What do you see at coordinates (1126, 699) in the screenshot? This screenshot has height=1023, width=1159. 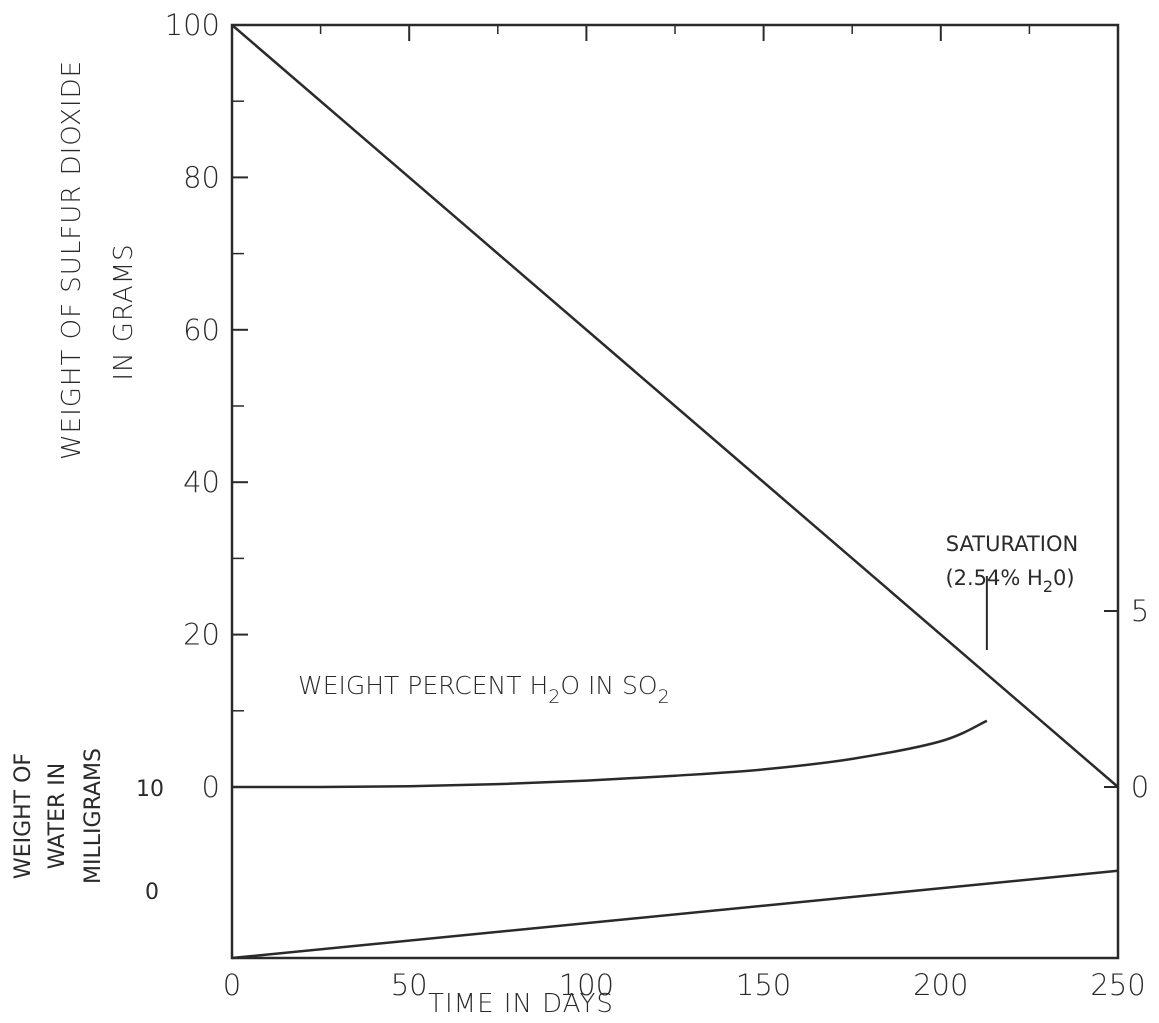 I see `right-y-axis-ticks: 05` at bounding box center [1126, 699].